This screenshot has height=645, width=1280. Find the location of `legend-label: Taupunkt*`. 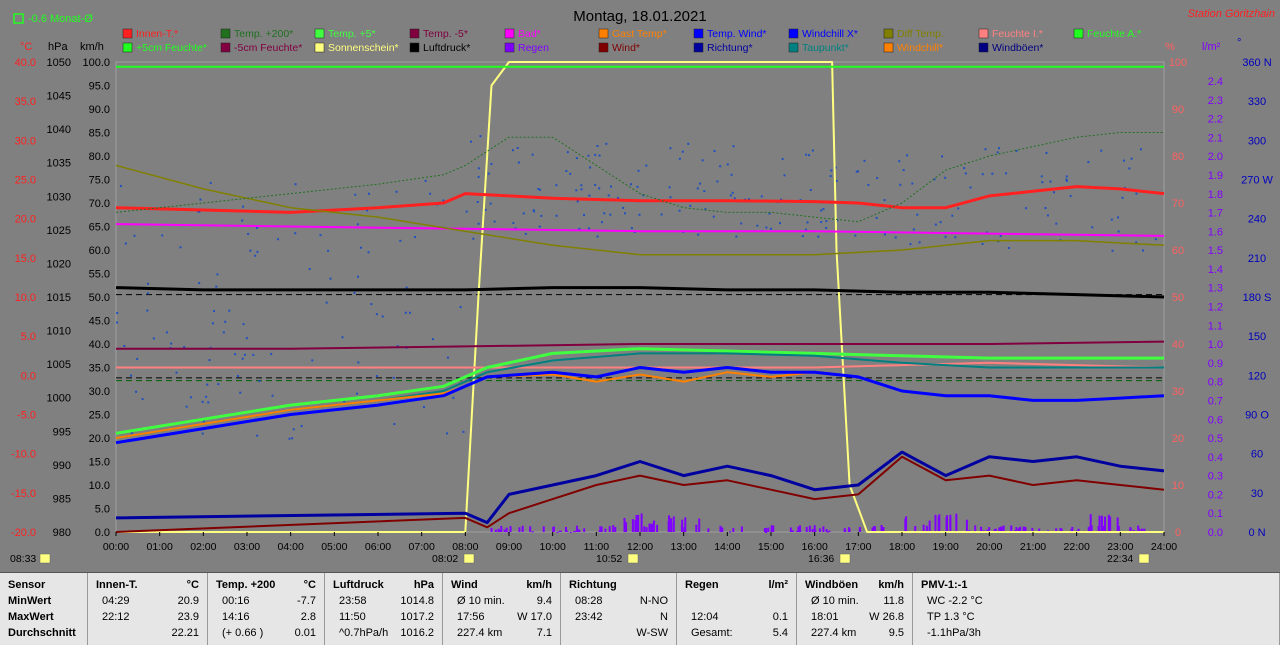

legend-label: Taupunkt* is located at coordinates (825, 48).